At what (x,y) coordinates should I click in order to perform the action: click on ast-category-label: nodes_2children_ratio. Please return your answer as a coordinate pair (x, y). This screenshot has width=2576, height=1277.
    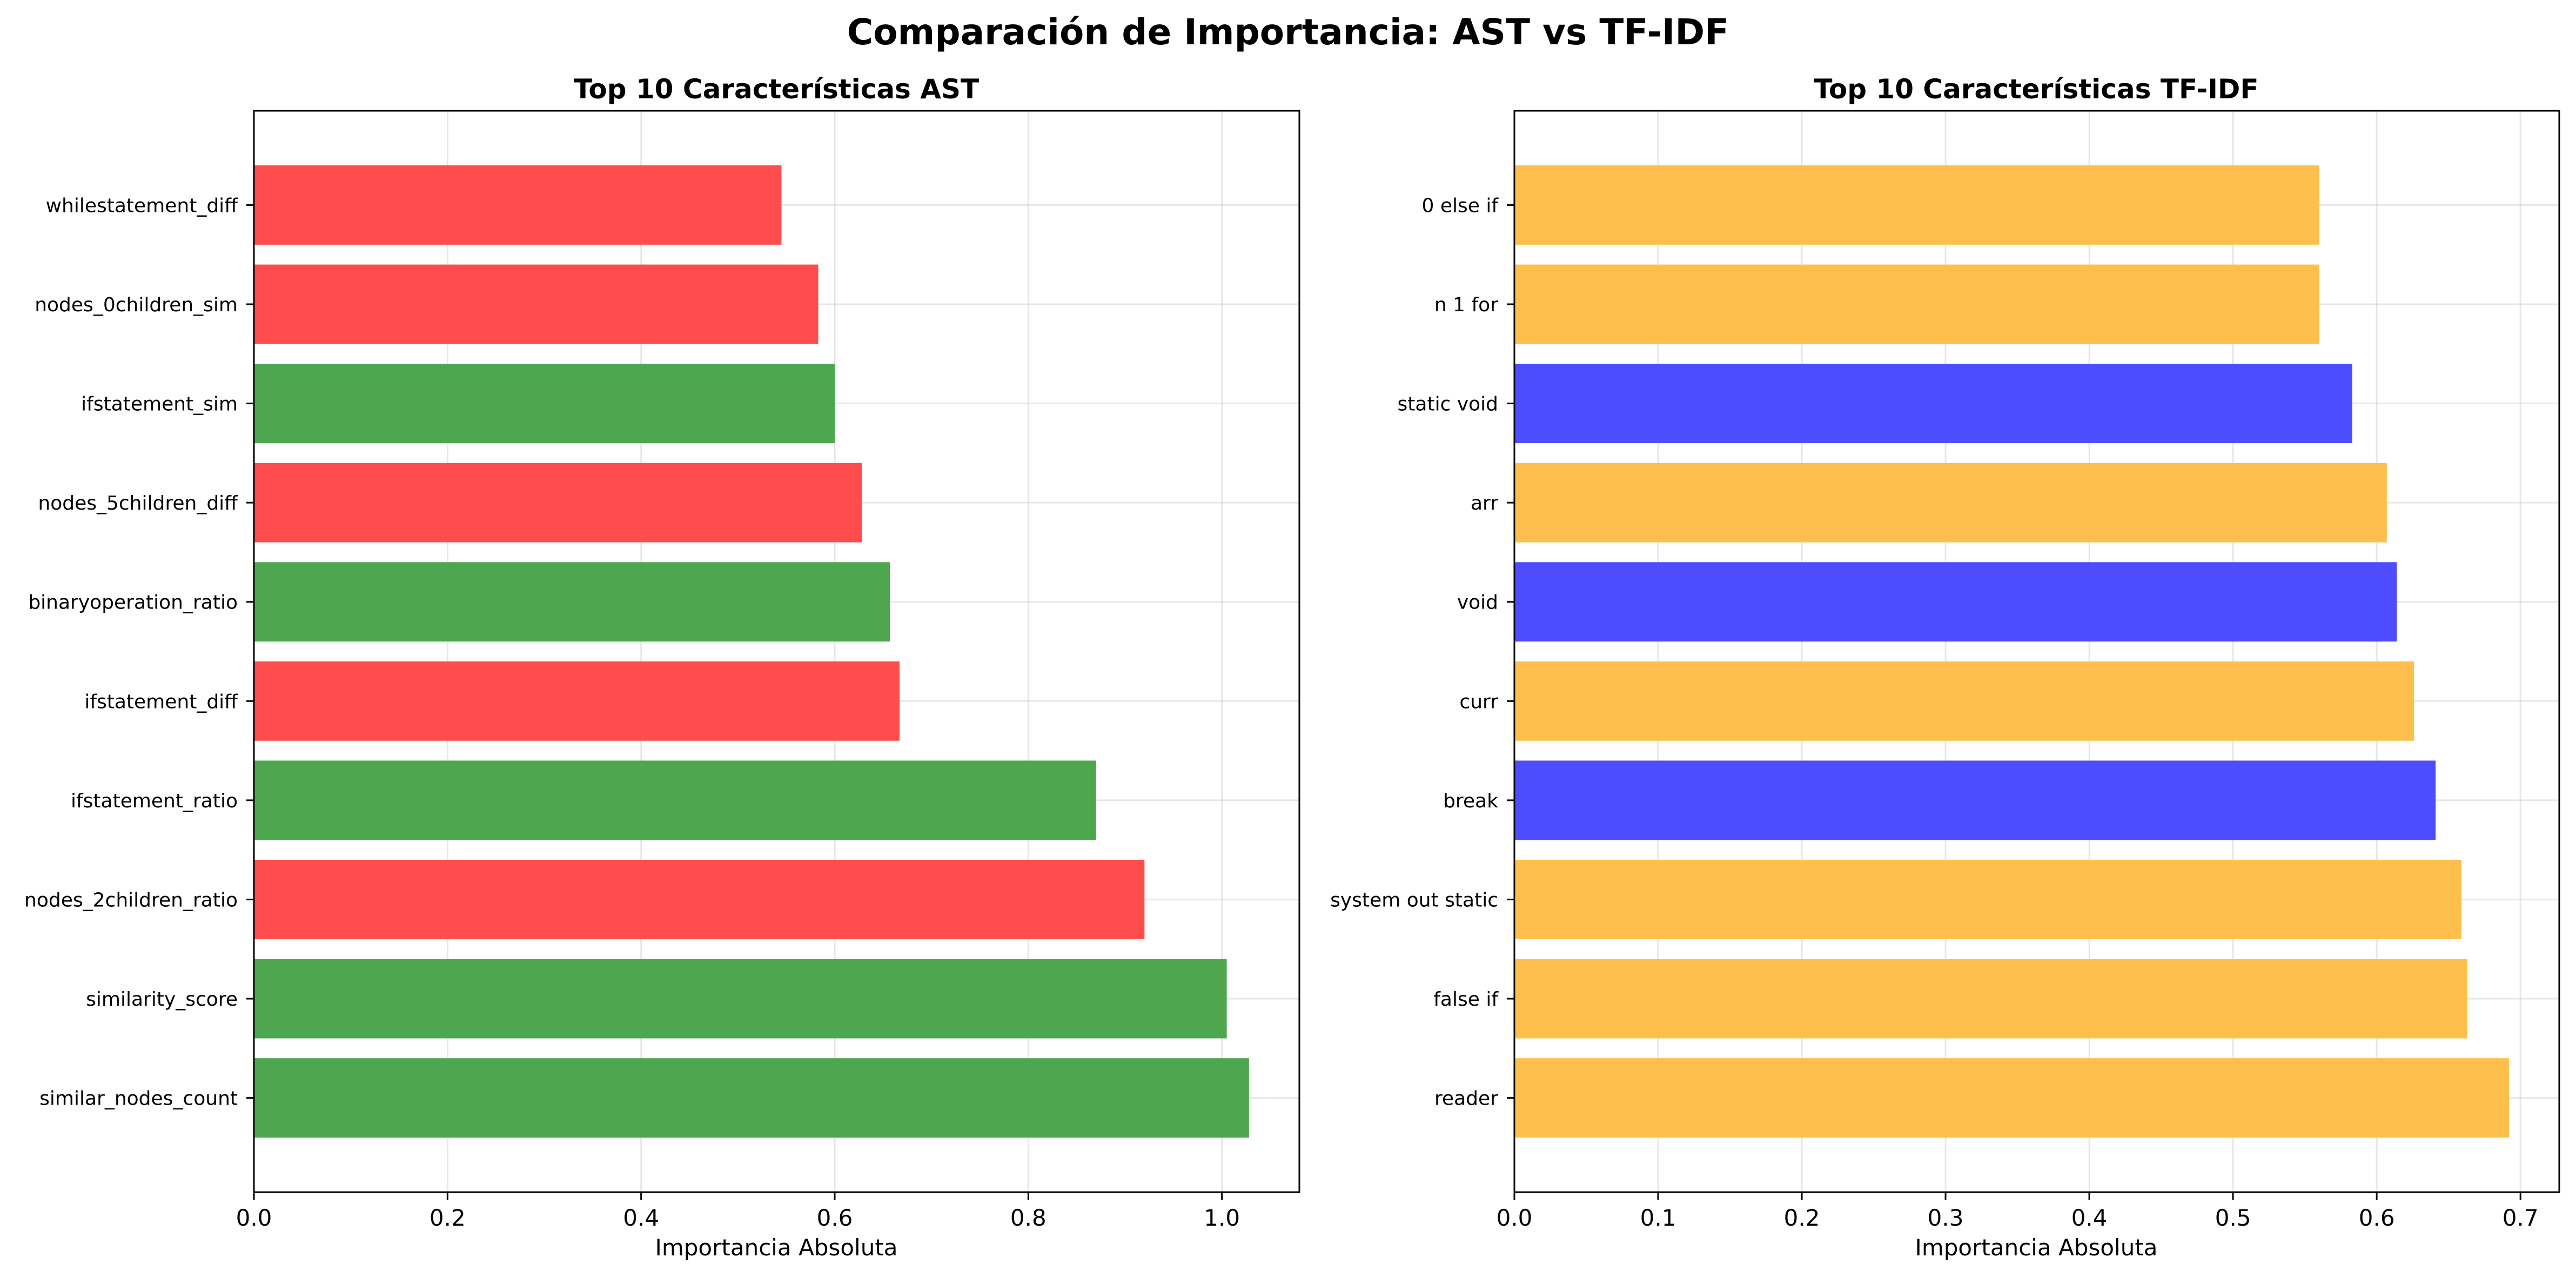
    Looking at the image, I should click on (131, 900).